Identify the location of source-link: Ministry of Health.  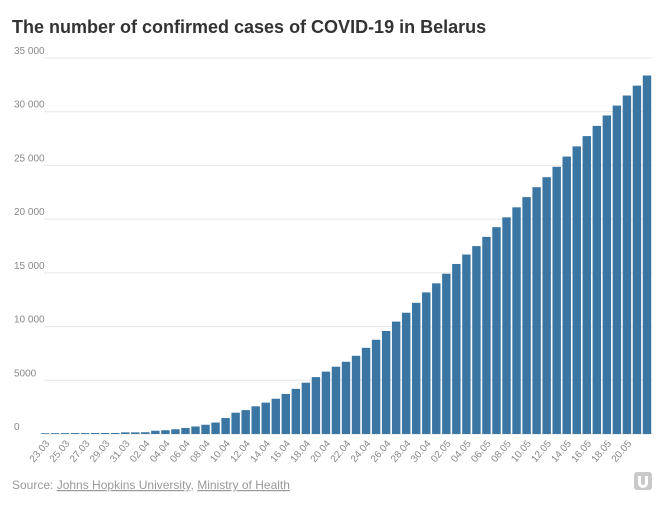
(243, 485).